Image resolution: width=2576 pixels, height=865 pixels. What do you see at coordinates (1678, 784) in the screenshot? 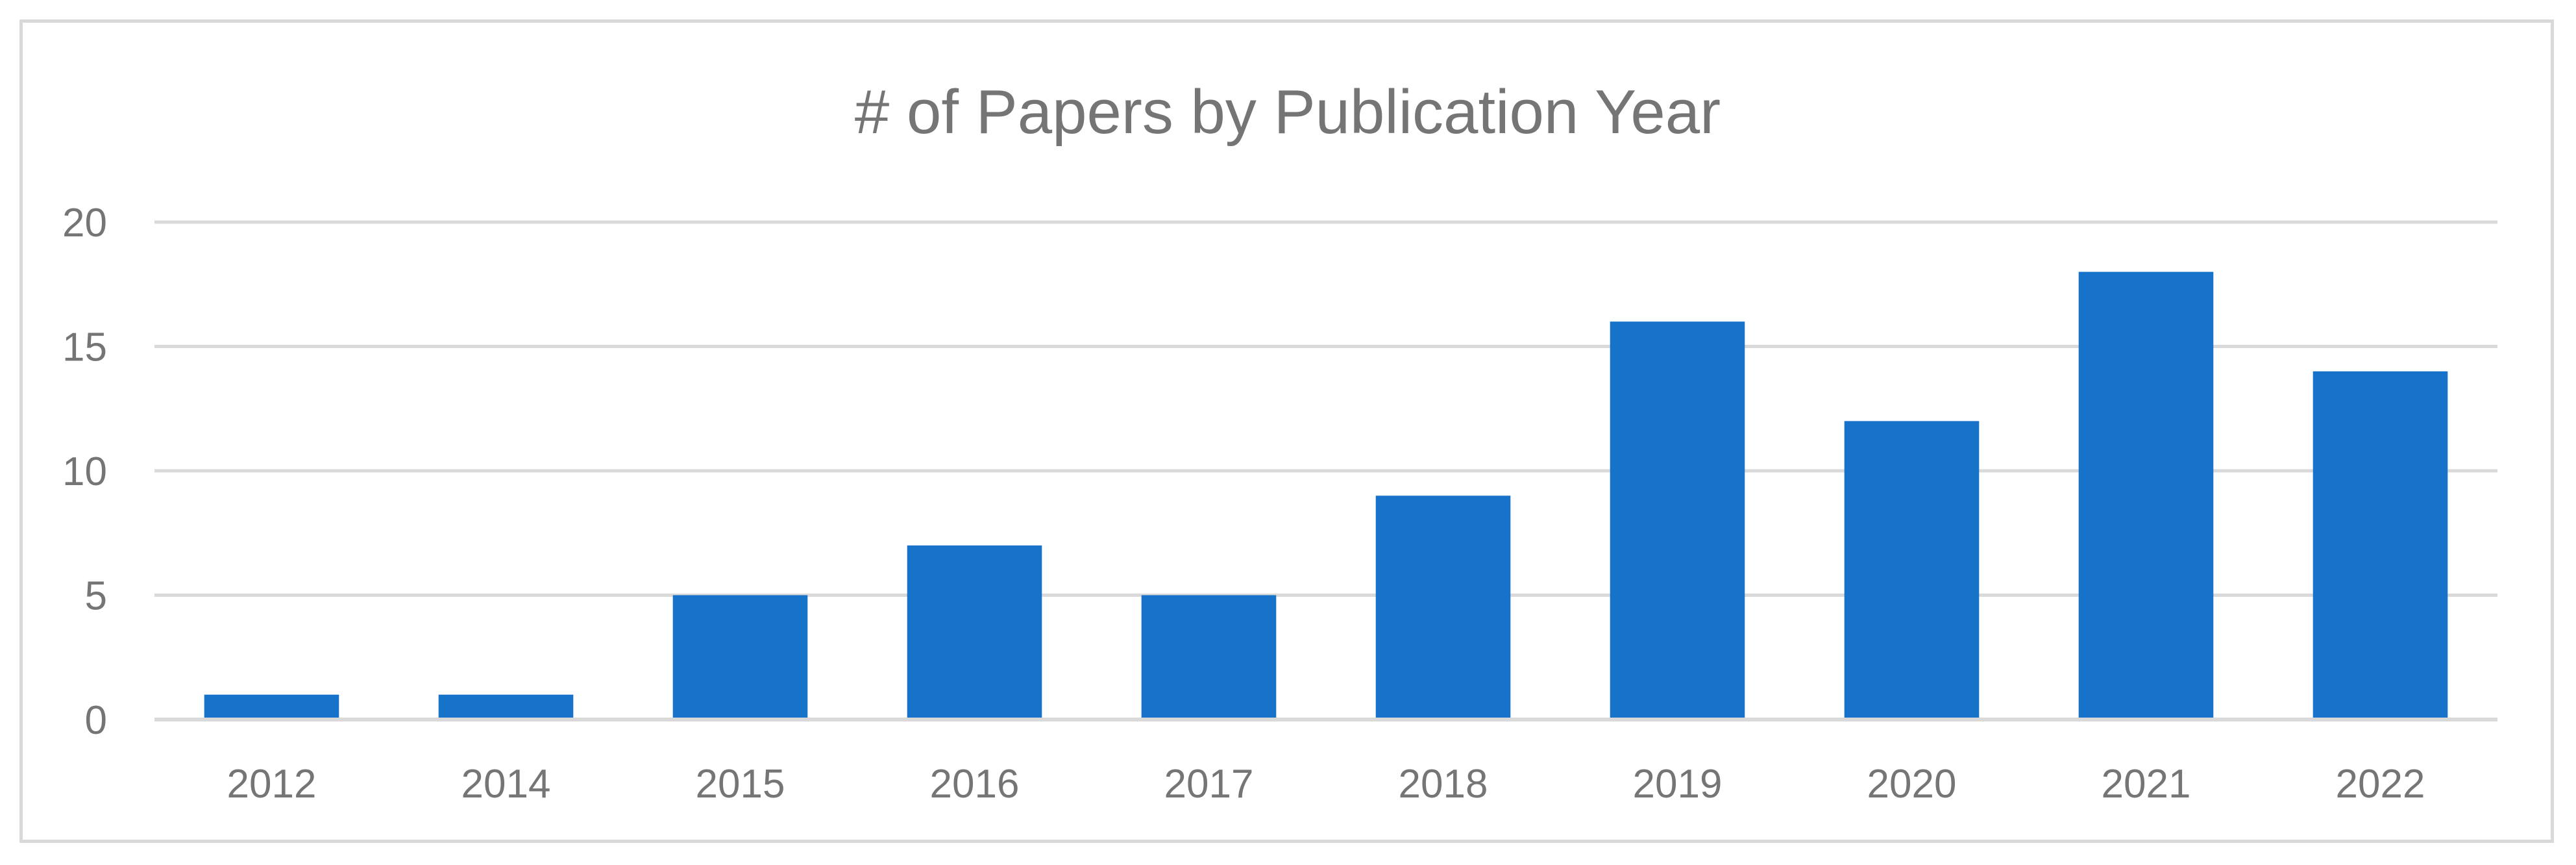
I see `x-tick-label: 2019` at bounding box center [1678, 784].